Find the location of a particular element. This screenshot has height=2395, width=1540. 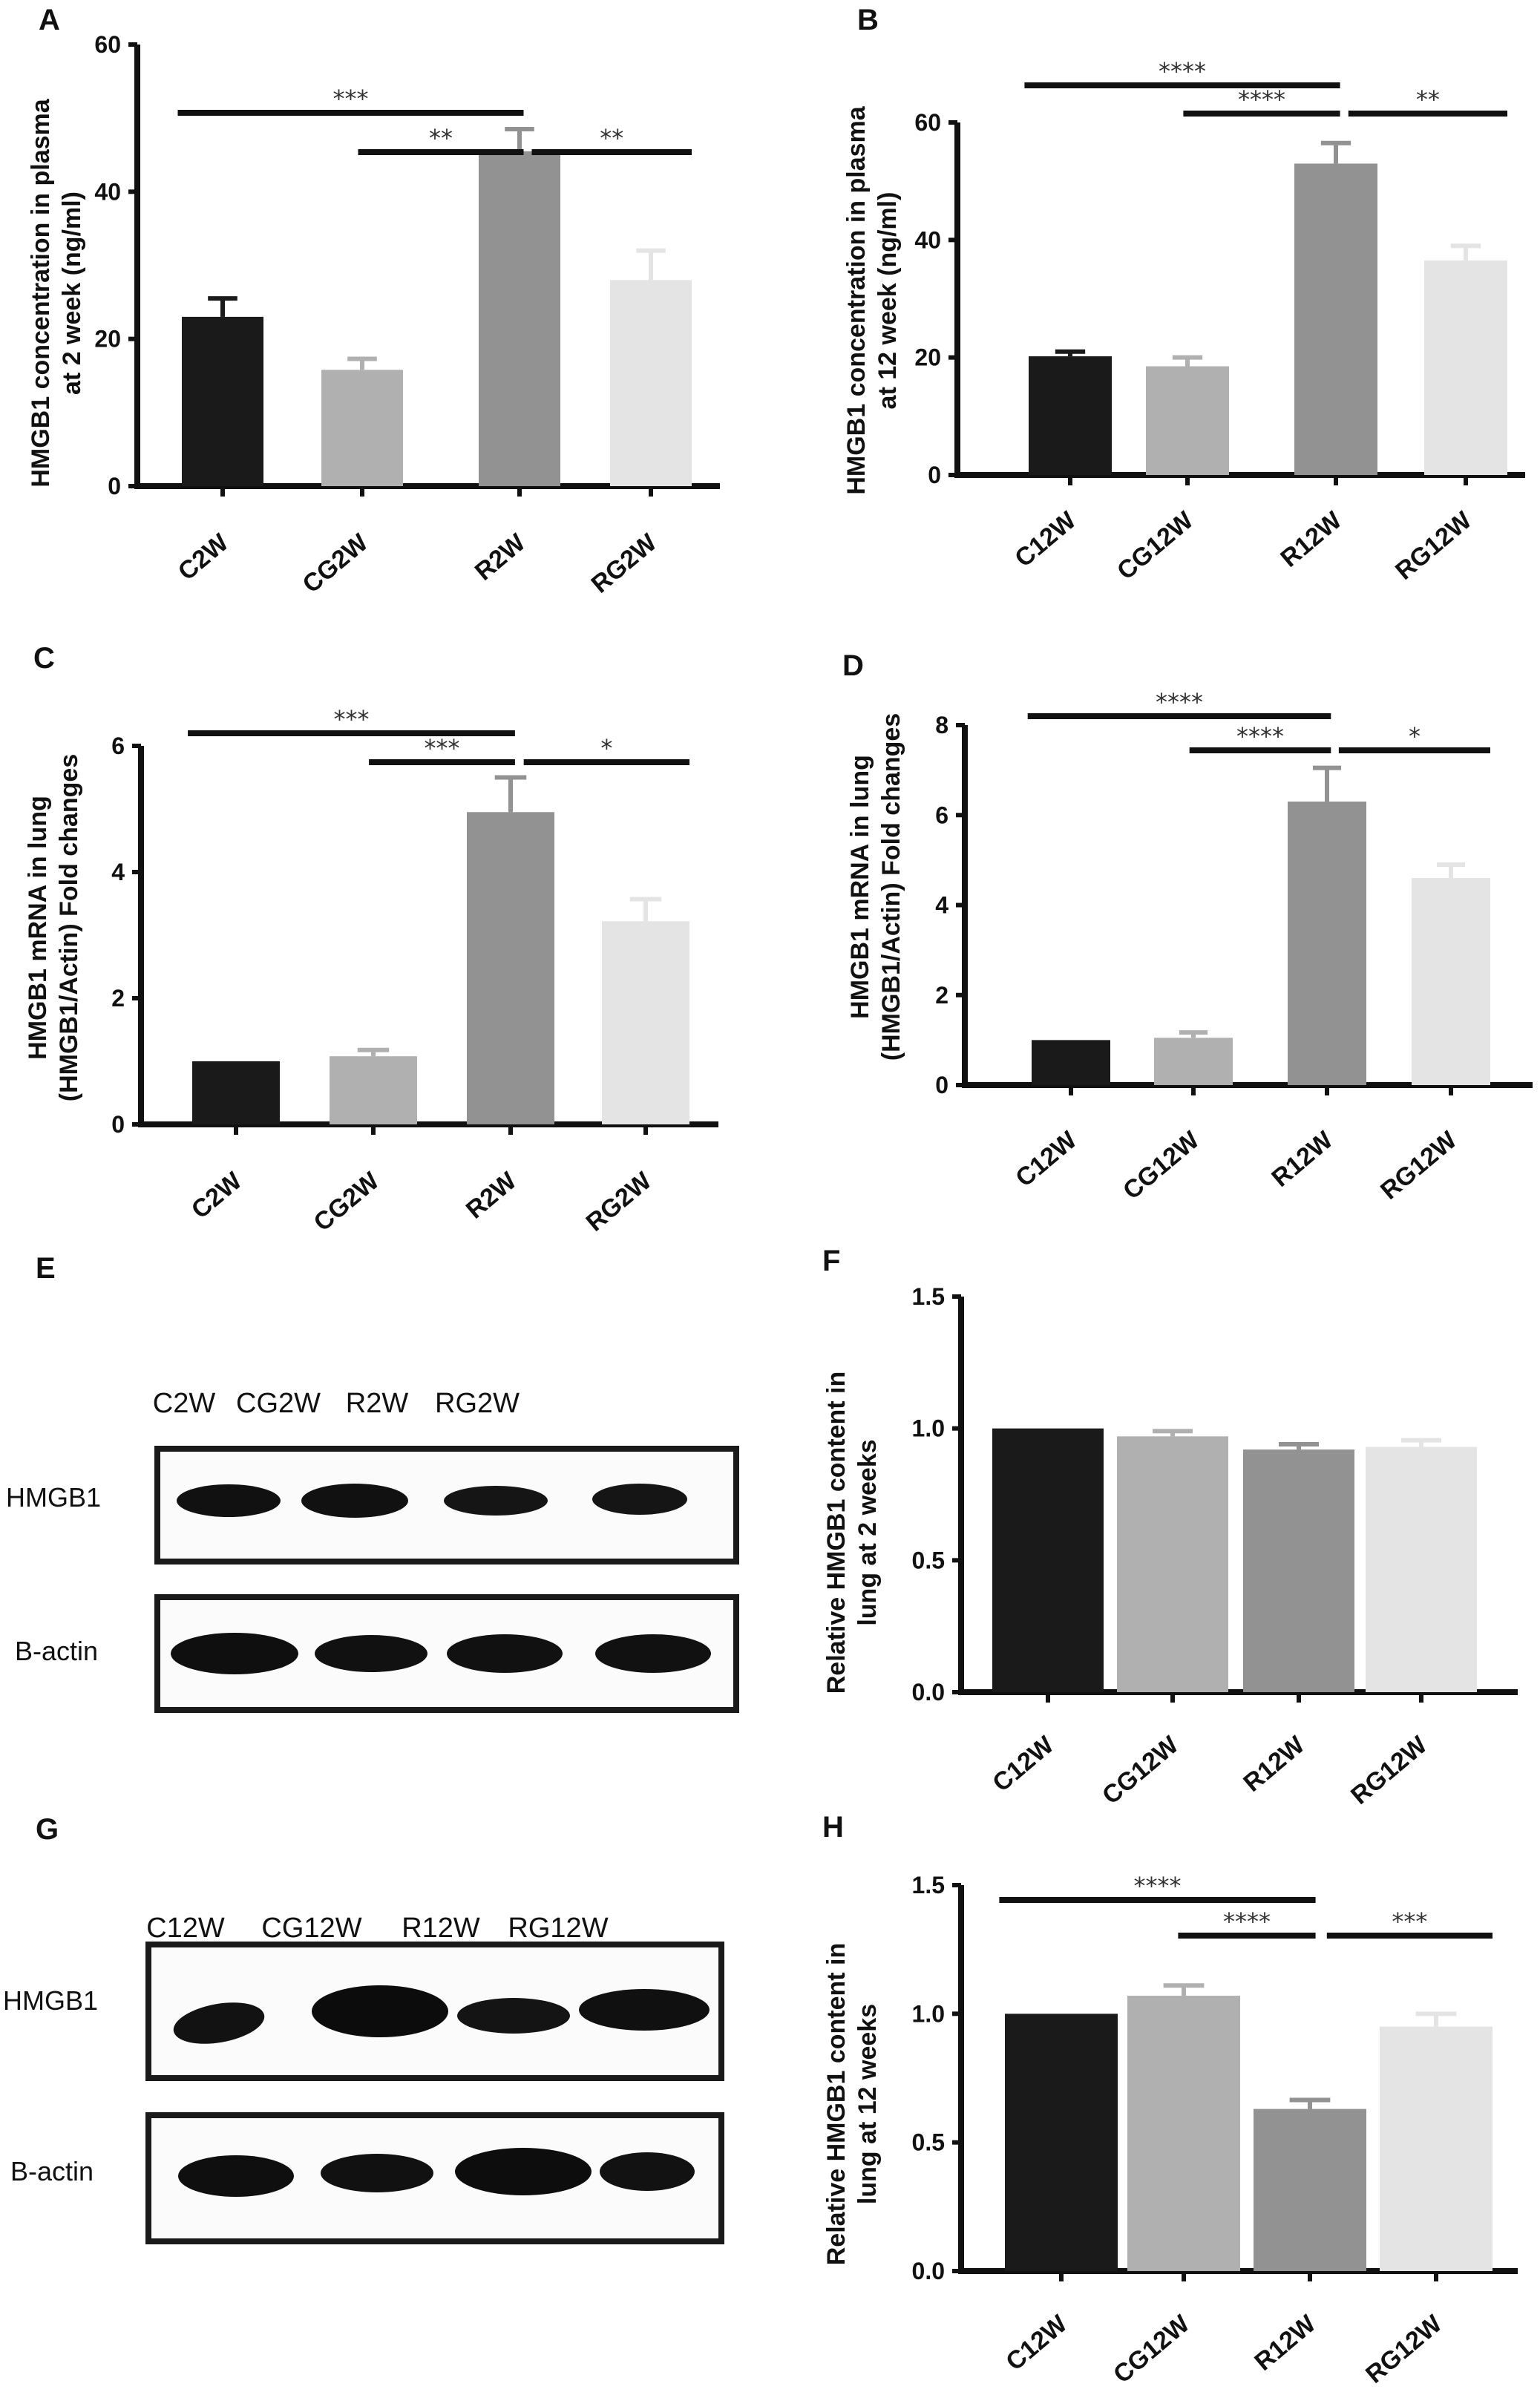

chart-f-ylabel-line2: lung at 2 weeks is located at coordinates (868, 1532).